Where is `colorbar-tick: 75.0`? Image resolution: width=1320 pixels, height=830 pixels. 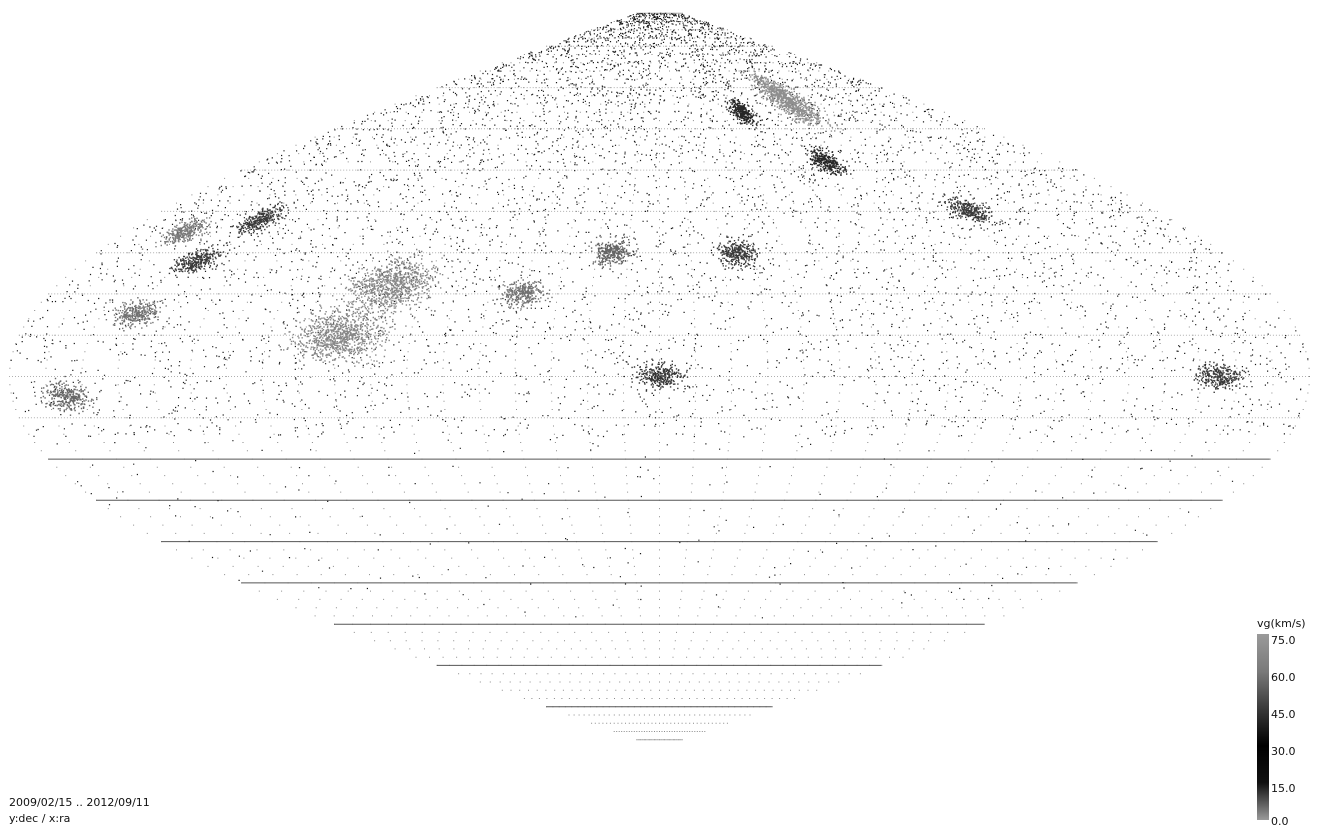
colorbar-tick: 75.0 is located at coordinates (1283, 640).